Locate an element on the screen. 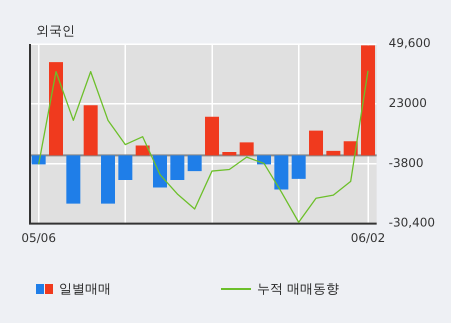 This screenshot has width=451, height=323. chart-title: 외국인 is located at coordinates (55, 31).